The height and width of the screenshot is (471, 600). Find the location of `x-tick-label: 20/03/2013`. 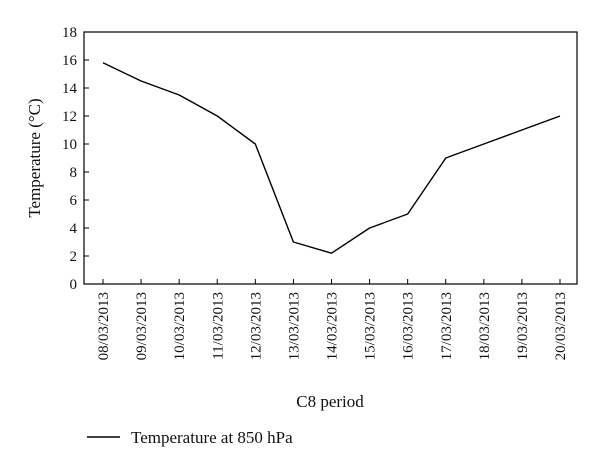

x-tick-label: 20/03/2013 is located at coordinates (561, 326).